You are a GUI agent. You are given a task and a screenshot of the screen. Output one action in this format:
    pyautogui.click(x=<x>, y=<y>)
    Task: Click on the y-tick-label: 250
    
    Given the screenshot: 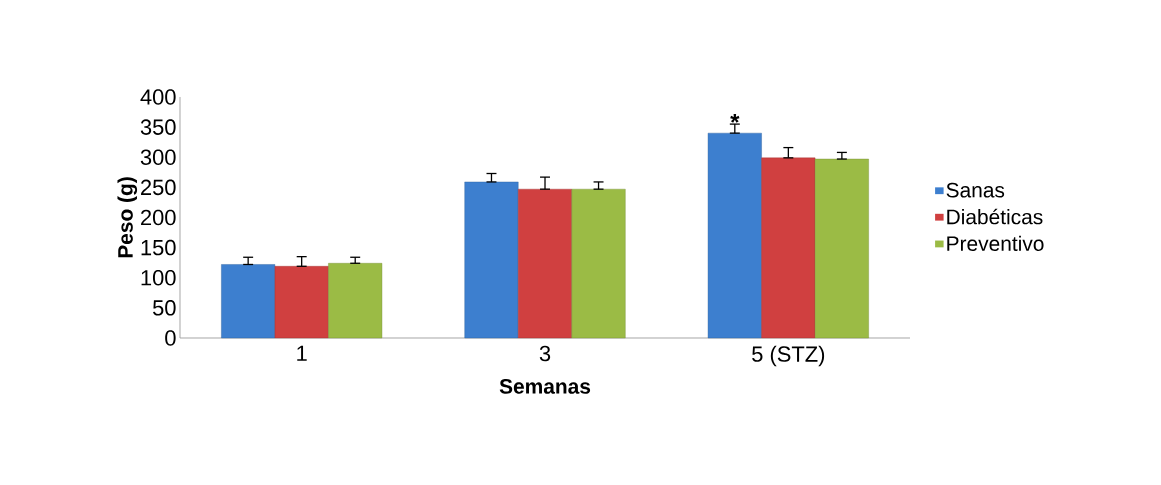 What is the action you would take?
    pyautogui.click(x=158, y=187)
    